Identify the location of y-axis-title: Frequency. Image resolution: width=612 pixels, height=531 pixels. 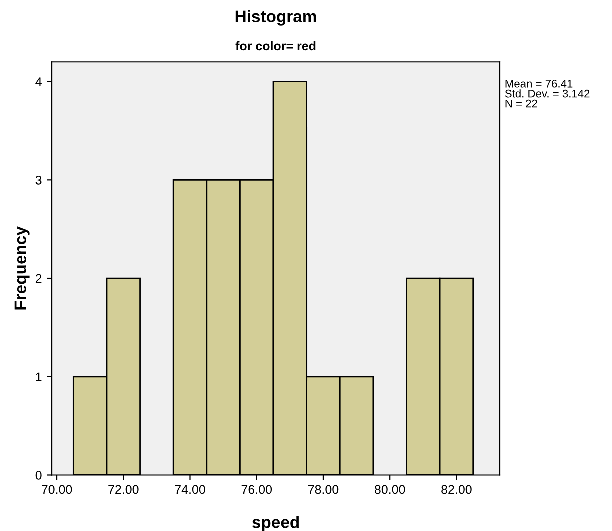
(22, 268).